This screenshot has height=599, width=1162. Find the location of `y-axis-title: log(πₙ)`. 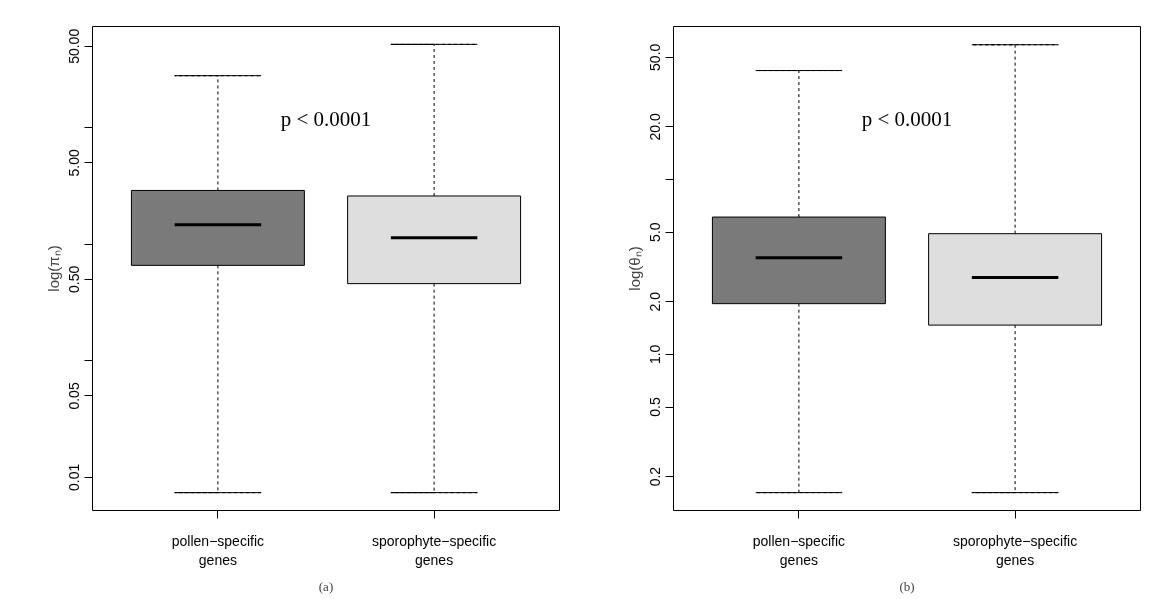

y-axis-title: log(πₙ) is located at coordinates (53, 268).